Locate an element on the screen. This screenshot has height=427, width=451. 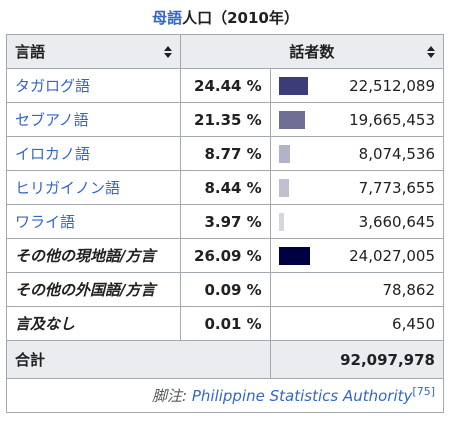
language-cell: ワライ語 is located at coordinates (93, 221).